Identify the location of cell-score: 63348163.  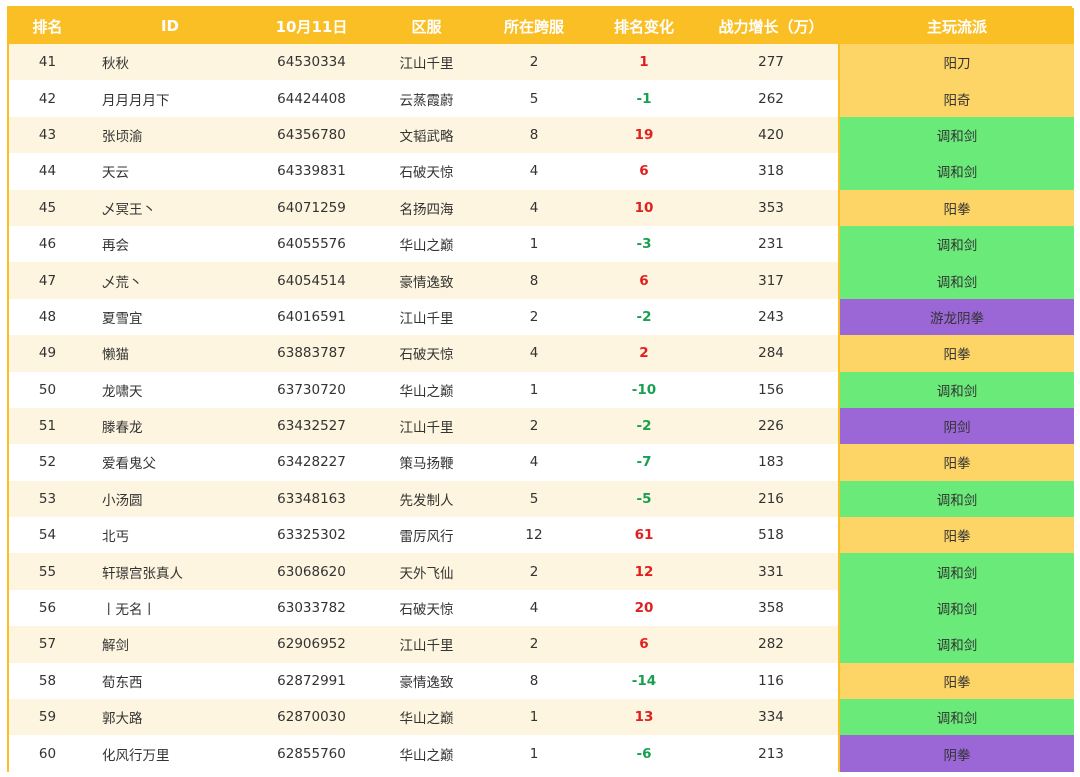
(311, 499).